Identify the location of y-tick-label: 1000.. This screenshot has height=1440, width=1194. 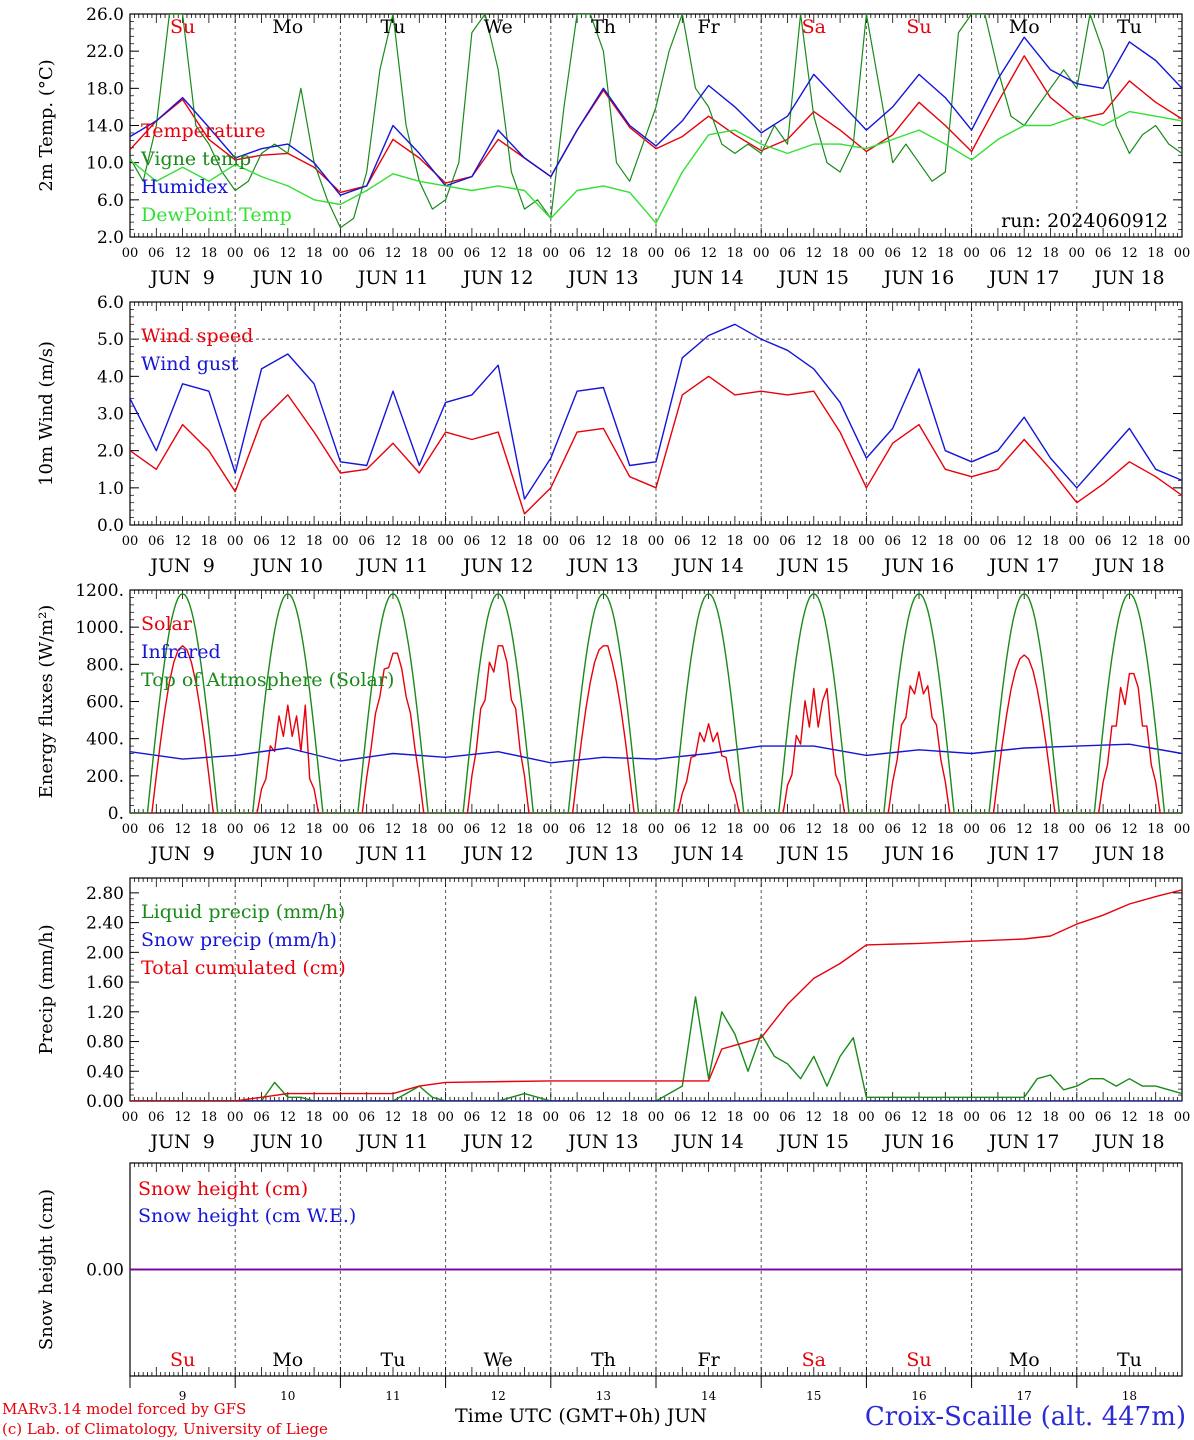
(99, 628).